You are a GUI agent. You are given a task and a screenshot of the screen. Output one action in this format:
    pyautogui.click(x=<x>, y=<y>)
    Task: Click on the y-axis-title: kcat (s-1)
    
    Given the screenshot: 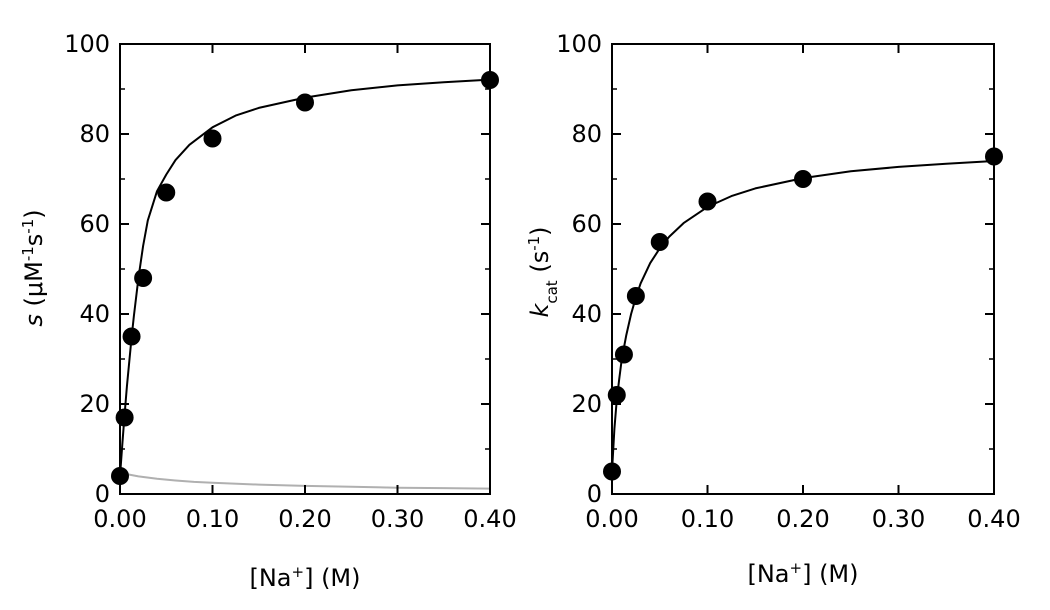 What is the action you would take?
    pyautogui.click(x=543, y=271)
    